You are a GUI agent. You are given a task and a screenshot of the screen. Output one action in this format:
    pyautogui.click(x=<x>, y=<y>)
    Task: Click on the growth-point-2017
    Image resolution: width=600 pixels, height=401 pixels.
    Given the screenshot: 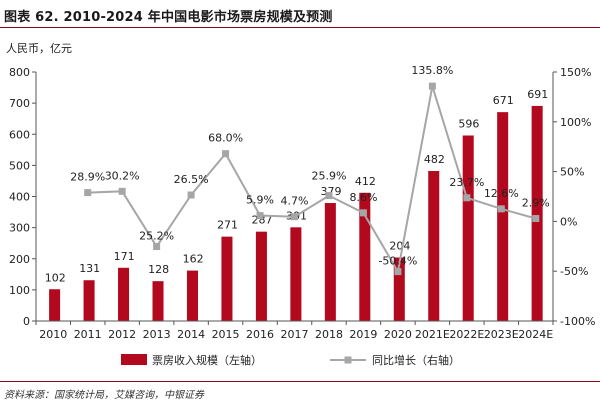 What is the action you would take?
    pyautogui.click(x=294, y=217)
    